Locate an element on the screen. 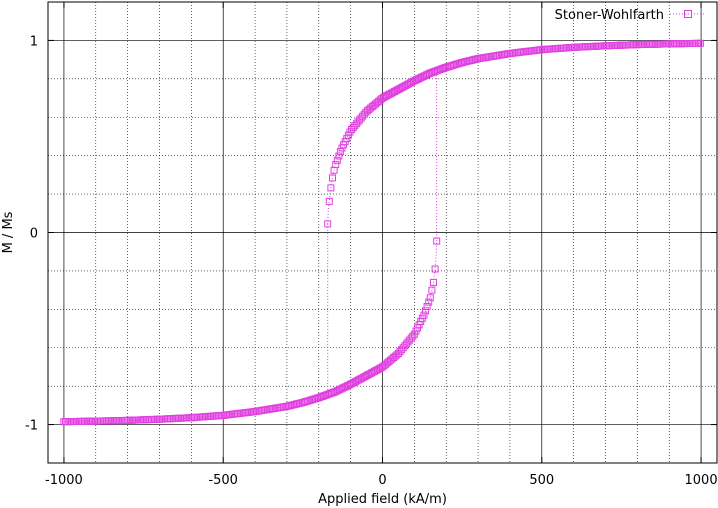  y-axis-label: M / Ms is located at coordinates (8, 232).